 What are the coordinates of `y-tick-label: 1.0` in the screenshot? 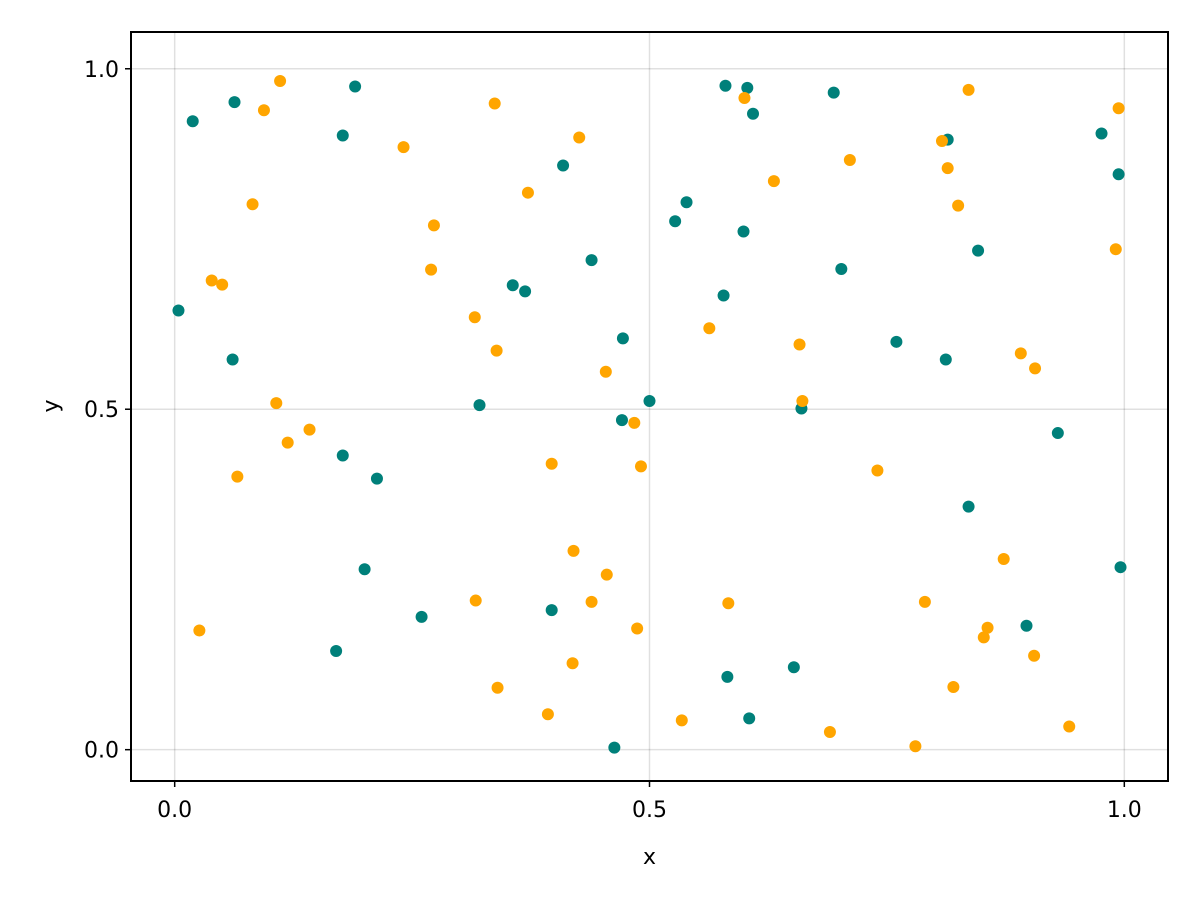 It's located at (101, 70).